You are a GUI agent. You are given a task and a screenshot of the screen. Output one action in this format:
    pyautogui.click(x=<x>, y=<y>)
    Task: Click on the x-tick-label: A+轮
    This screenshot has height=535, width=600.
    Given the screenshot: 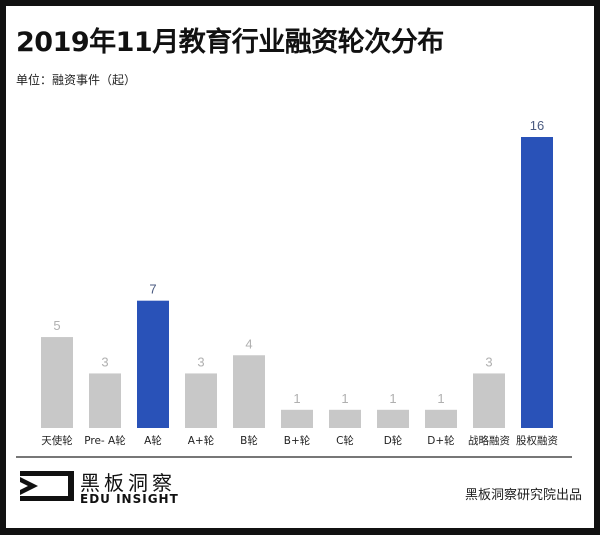 What is the action you would take?
    pyautogui.click(x=201, y=440)
    